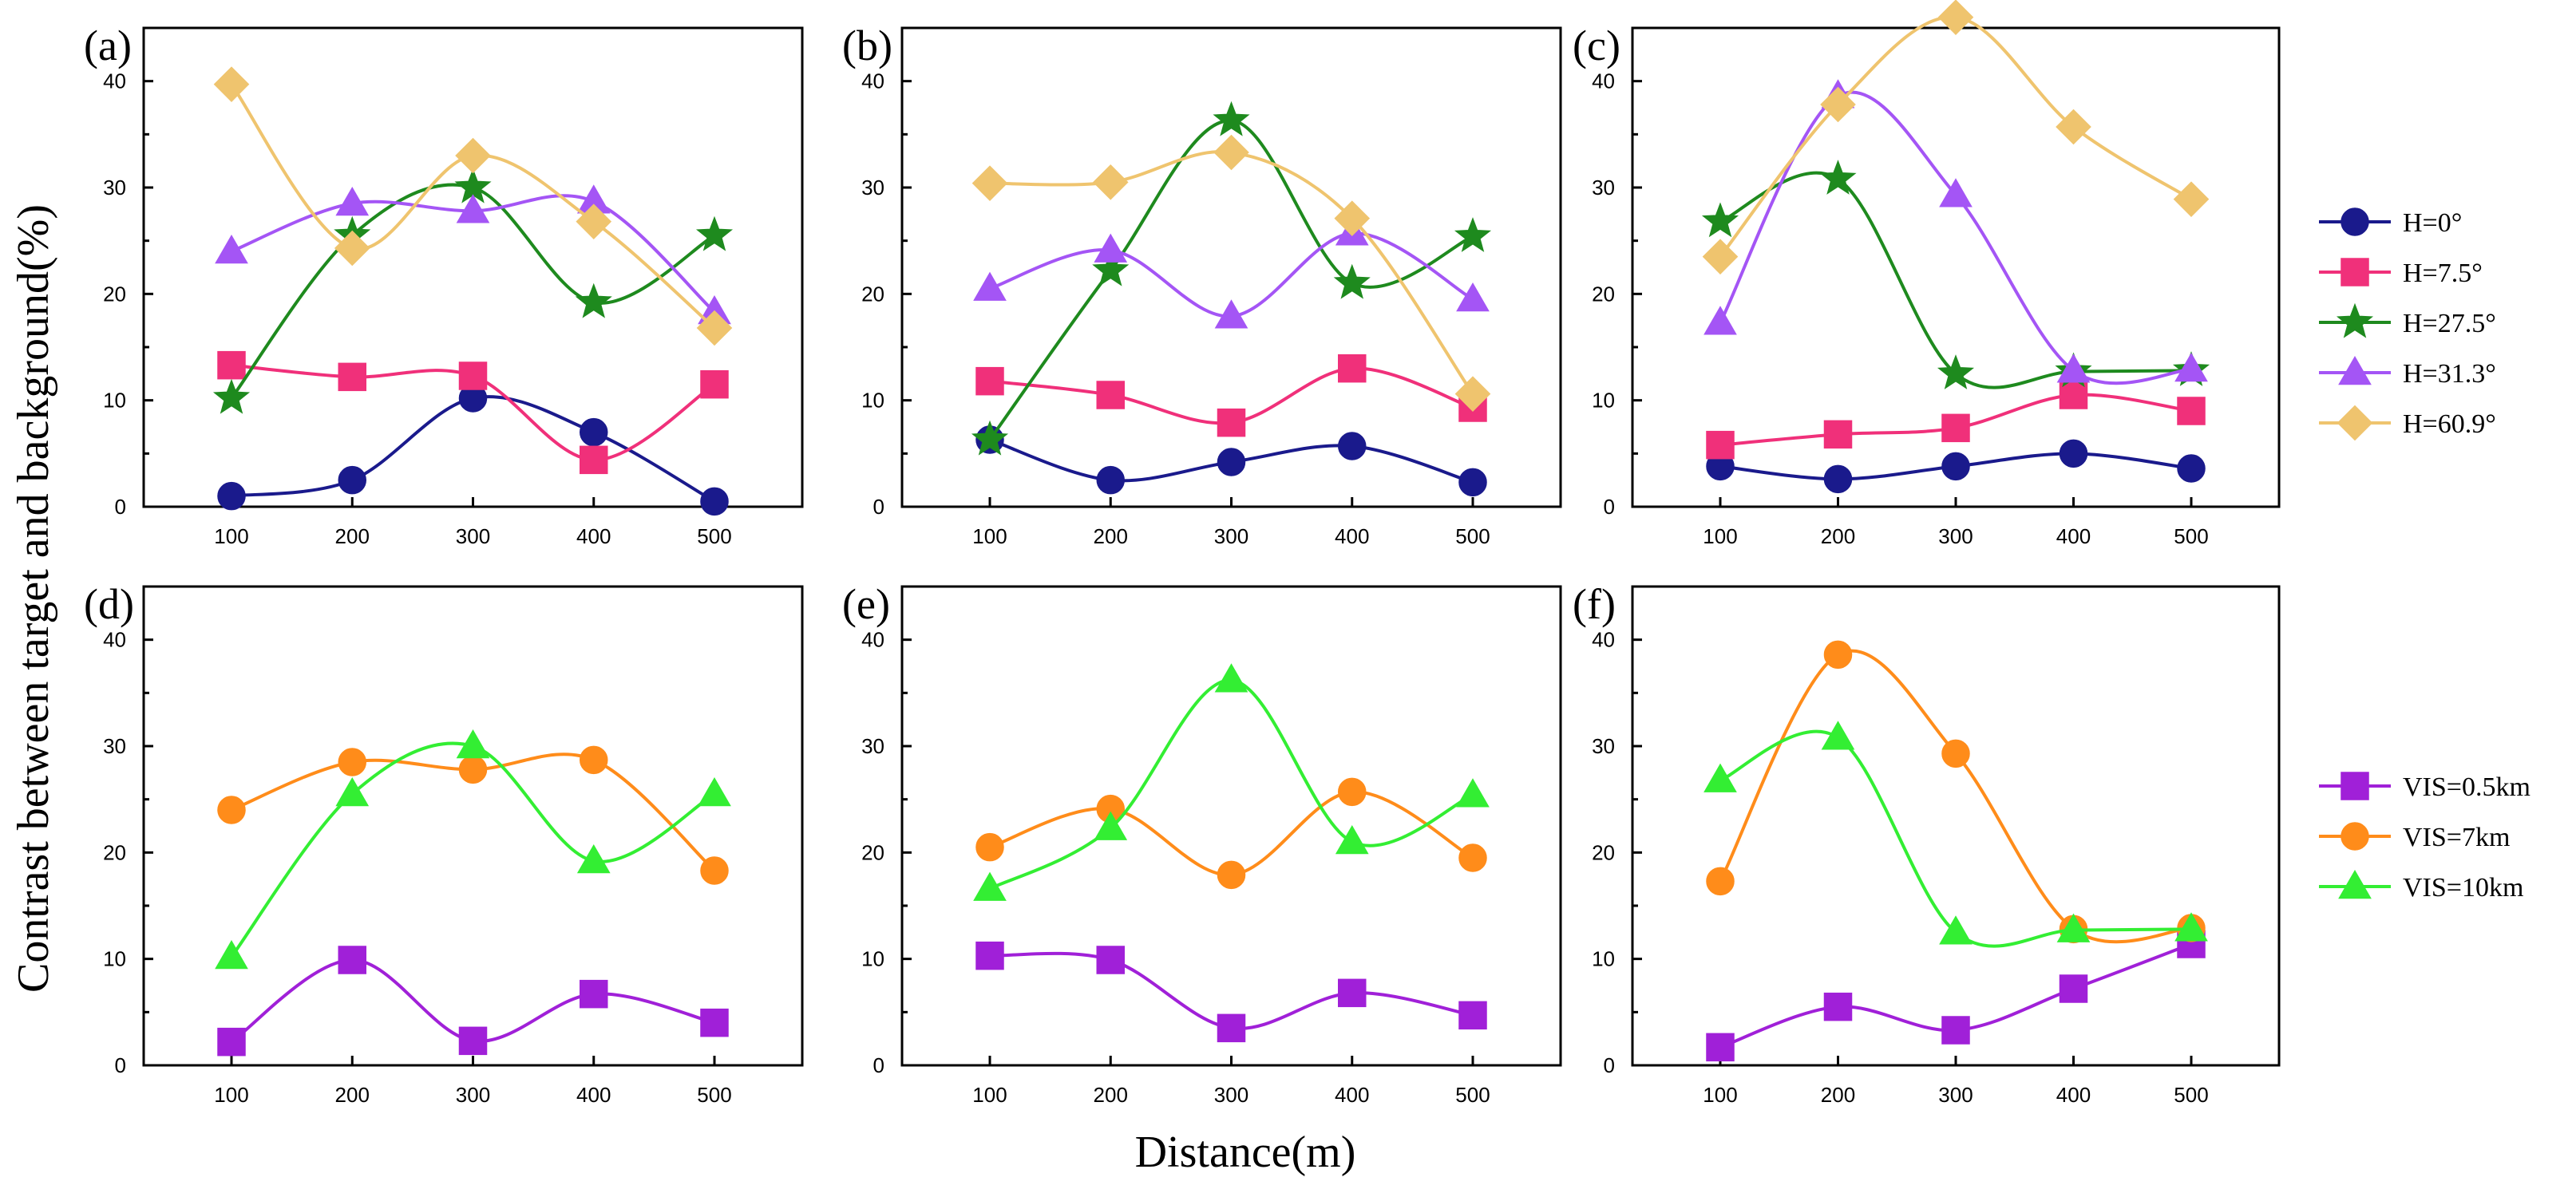 The width and height of the screenshot is (2576, 1189). What do you see at coordinates (2433, 223) in the screenshot?
I see `legend-label: H=0°` at bounding box center [2433, 223].